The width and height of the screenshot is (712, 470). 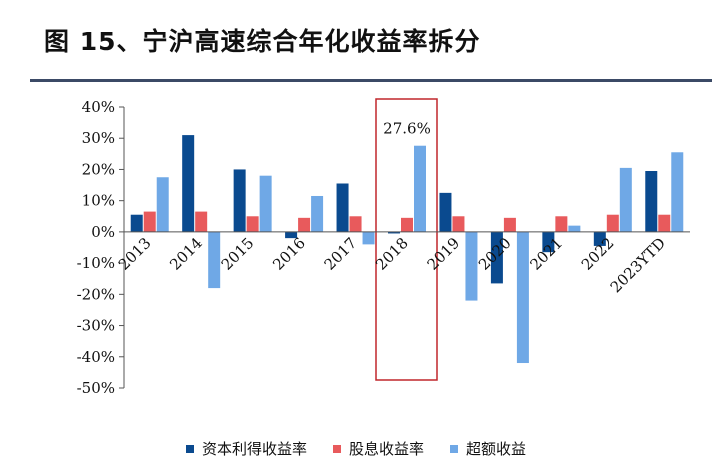 I want to click on y-tick-label: -50%, so click(x=96, y=388).